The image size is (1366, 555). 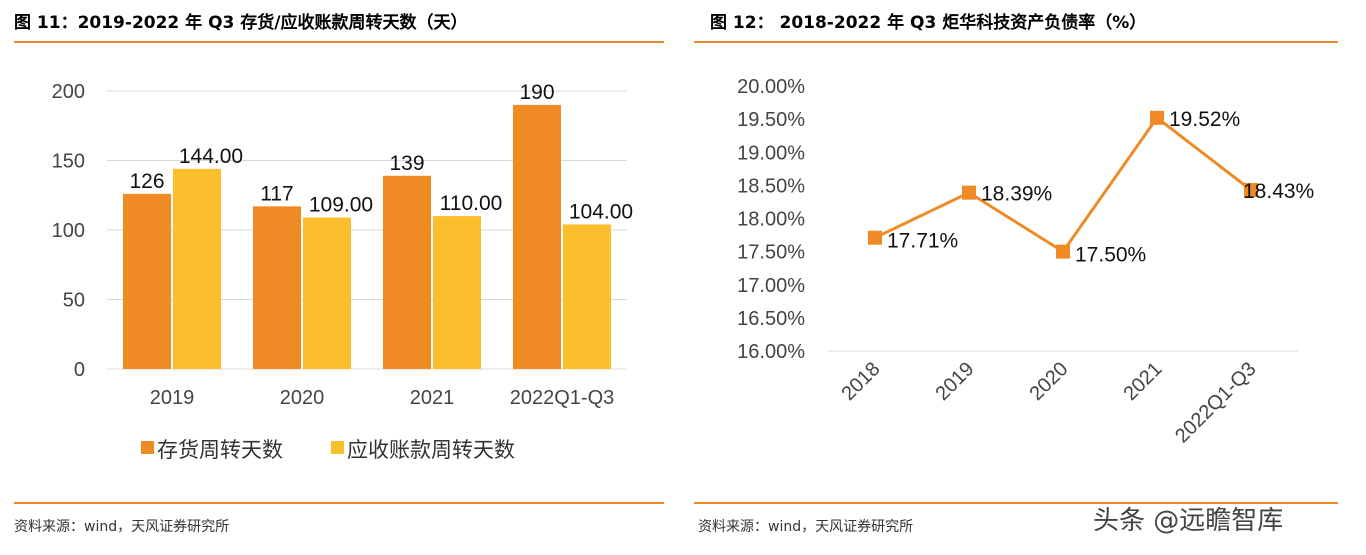 What do you see at coordinates (74, 301) in the screenshot?
I see `y-tick-label: 50` at bounding box center [74, 301].